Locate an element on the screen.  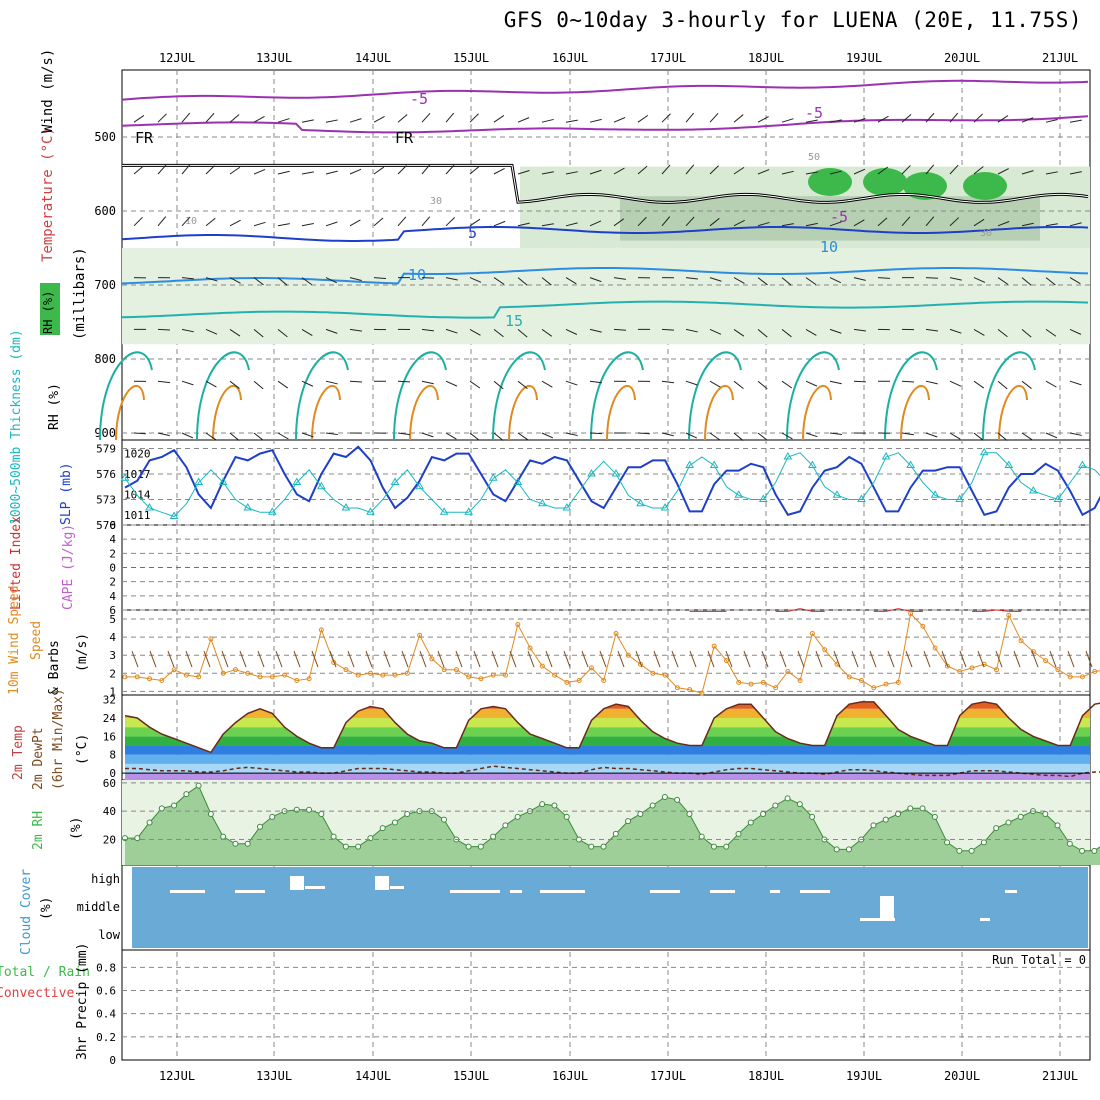
freezing-line-inner is located at coordinates (605, 183).